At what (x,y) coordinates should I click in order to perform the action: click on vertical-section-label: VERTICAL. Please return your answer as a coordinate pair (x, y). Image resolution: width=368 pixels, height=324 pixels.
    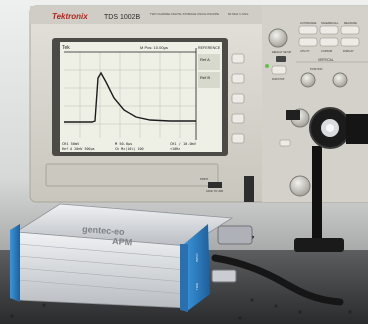
    Looking at the image, I should click on (326, 60).